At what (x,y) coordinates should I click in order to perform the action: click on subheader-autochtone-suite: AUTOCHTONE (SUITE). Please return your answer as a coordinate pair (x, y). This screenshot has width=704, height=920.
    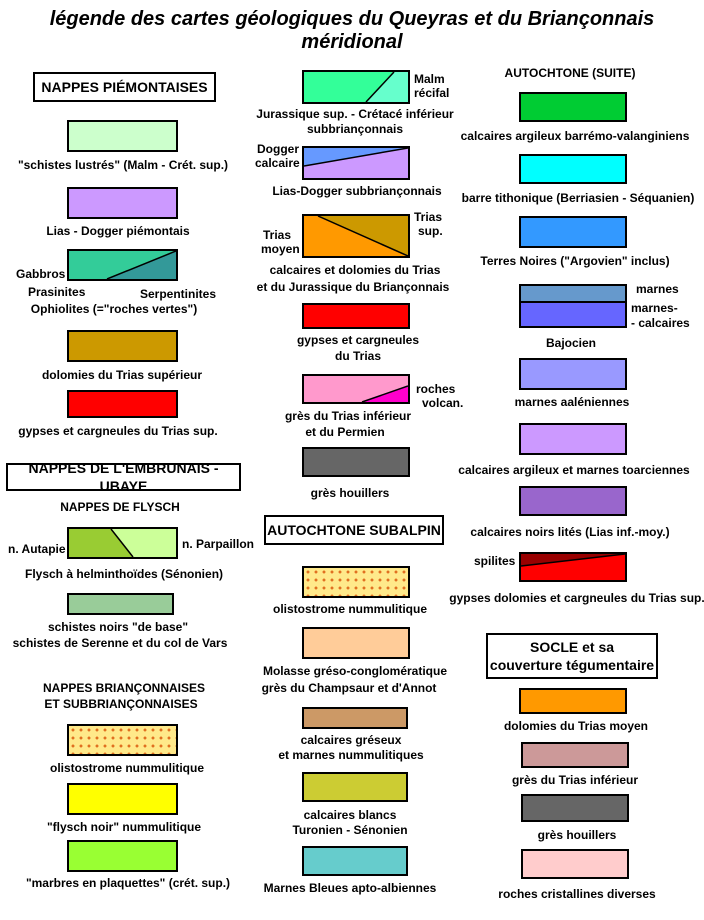
    Looking at the image, I should click on (570, 73).